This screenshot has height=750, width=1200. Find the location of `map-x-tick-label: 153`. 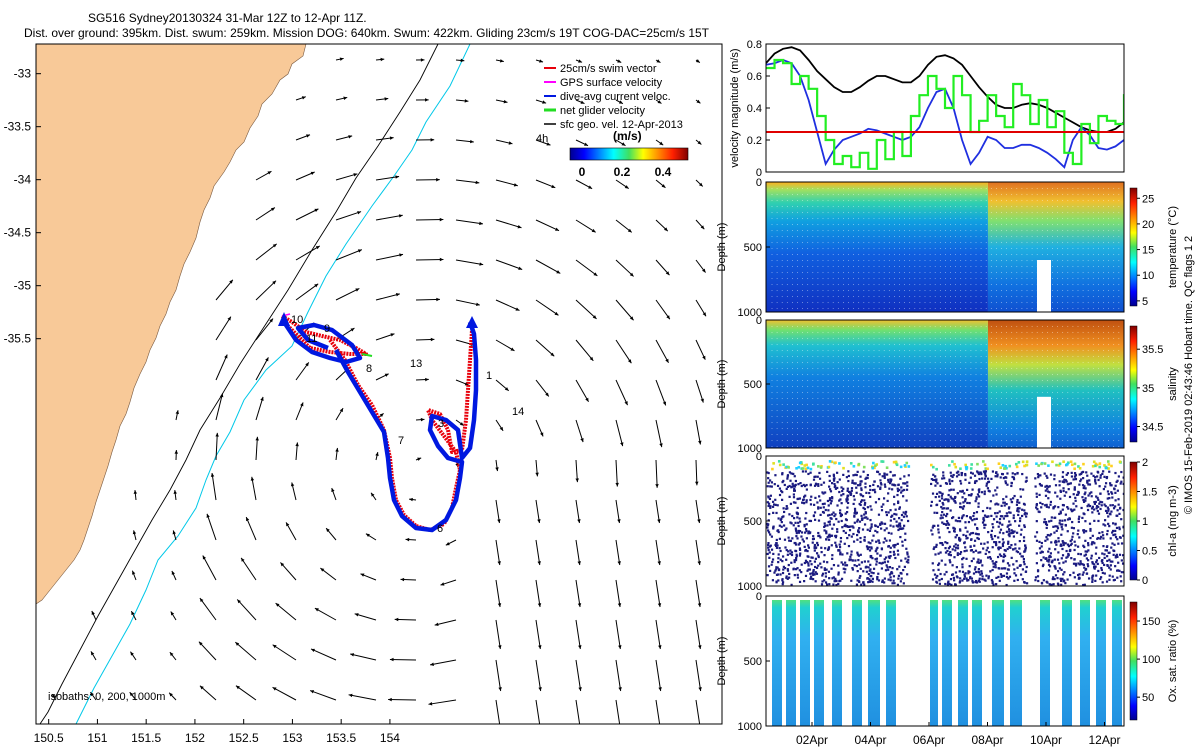

map-x-tick-label: 153 is located at coordinates (292, 738).